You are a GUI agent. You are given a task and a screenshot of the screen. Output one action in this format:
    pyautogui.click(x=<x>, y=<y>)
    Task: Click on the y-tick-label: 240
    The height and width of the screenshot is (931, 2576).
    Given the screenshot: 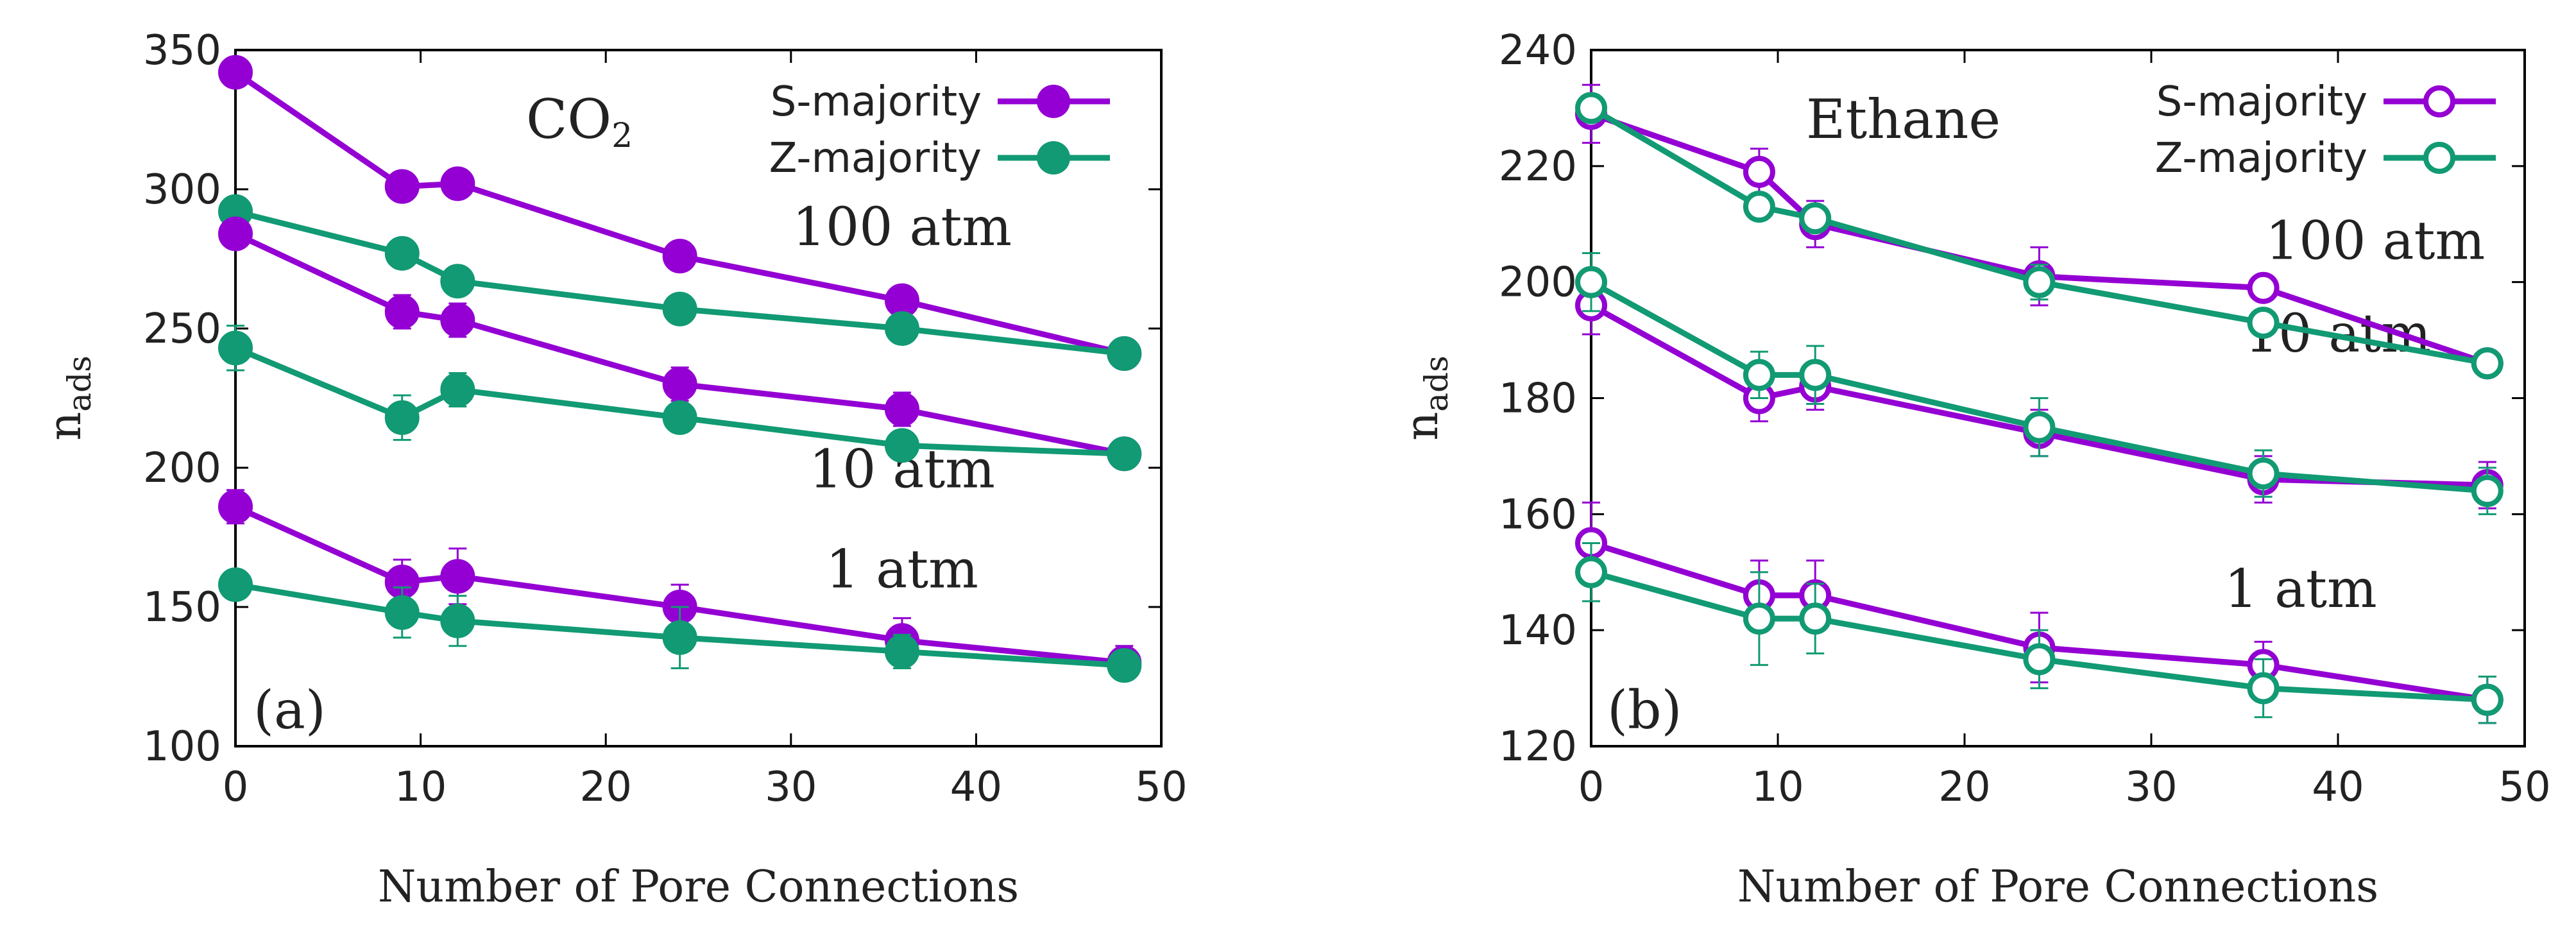 What is the action you would take?
    pyautogui.click(x=1538, y=50)
    